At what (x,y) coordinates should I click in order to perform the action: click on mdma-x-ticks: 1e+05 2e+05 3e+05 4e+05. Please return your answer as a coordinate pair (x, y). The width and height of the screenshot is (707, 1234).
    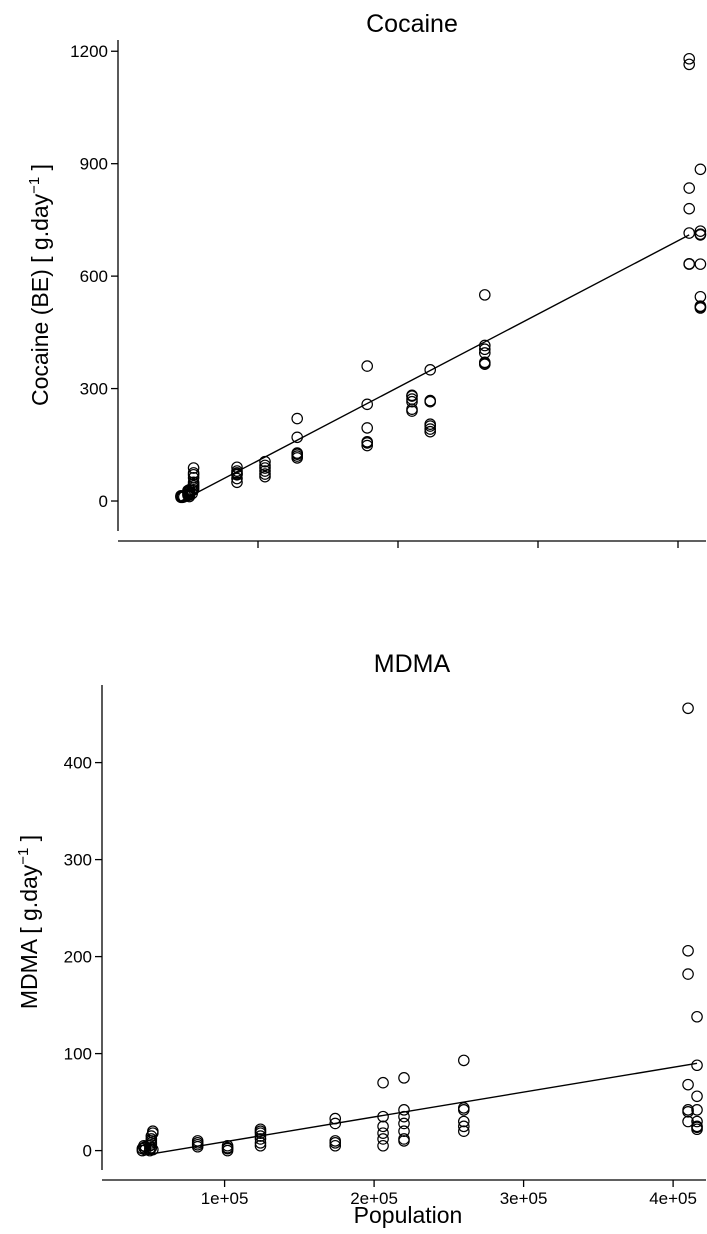
    Looking at the image, I should click on (449, 1194).